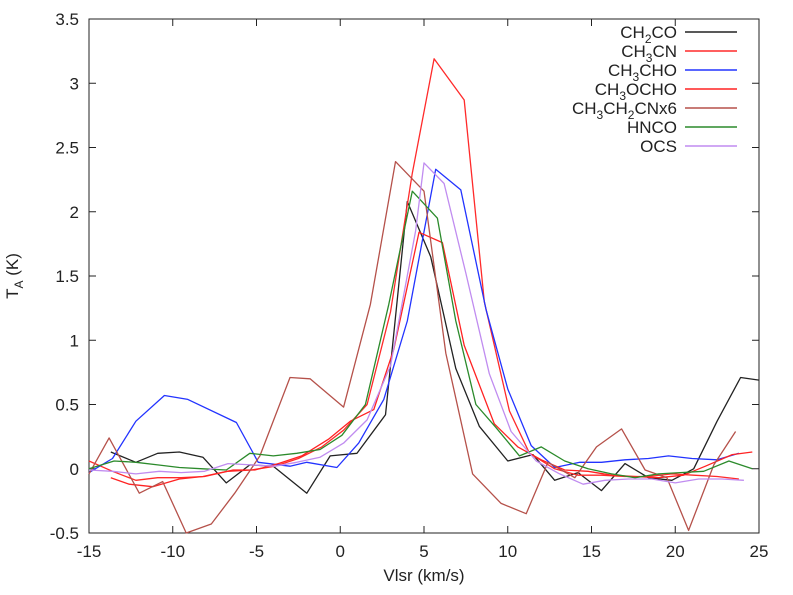  I want to click on legend-entry: CH3CHO, so click(672, 72).